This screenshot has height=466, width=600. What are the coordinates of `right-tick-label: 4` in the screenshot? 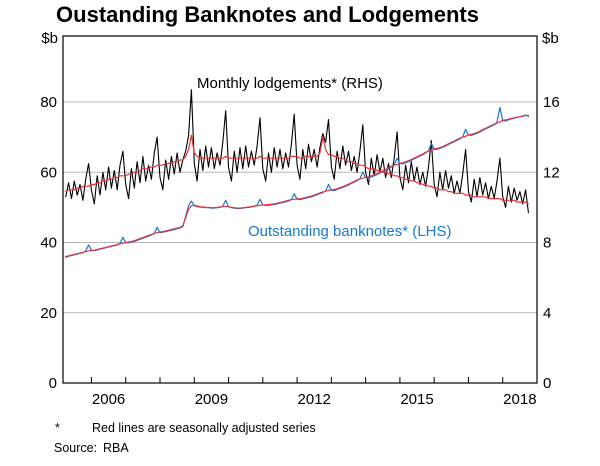 It's located at (547, 313).